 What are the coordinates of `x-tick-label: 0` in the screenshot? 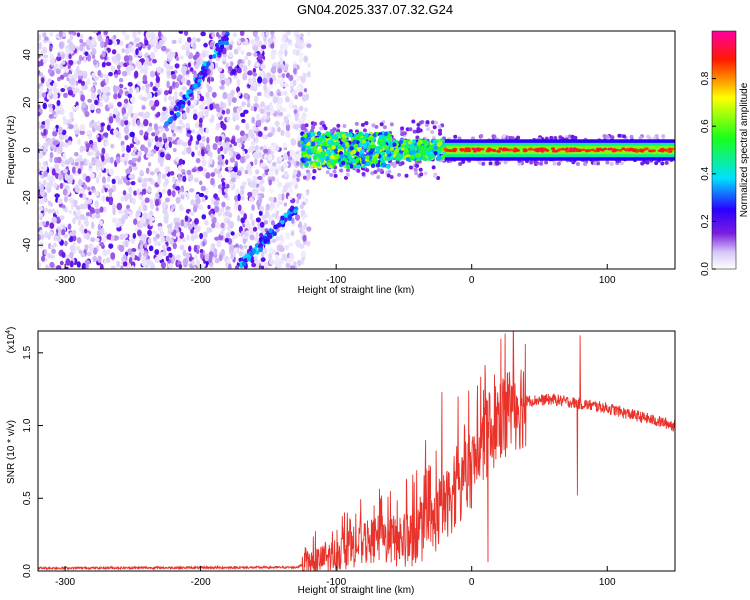 It's located at (472, 280).